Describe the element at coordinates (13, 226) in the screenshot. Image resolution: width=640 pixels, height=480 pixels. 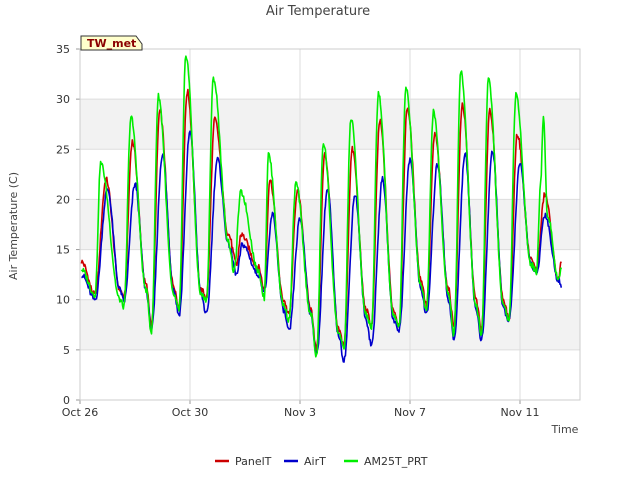
I see `y-axis-label: Air Temperature (C)` at that location.